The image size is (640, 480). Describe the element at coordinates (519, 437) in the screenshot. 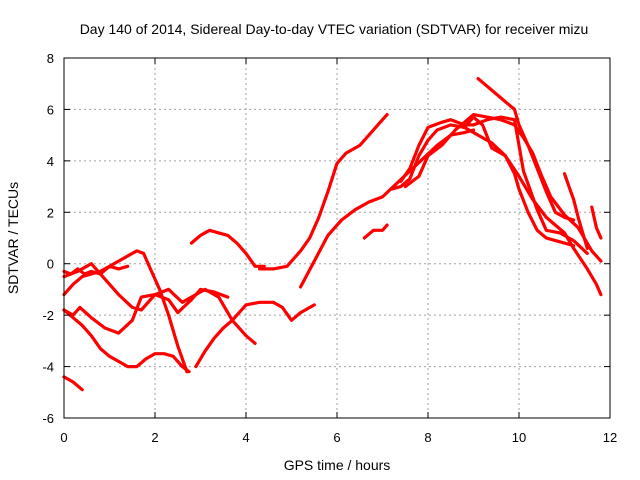

I see `x-tick-label: 10` at that location.